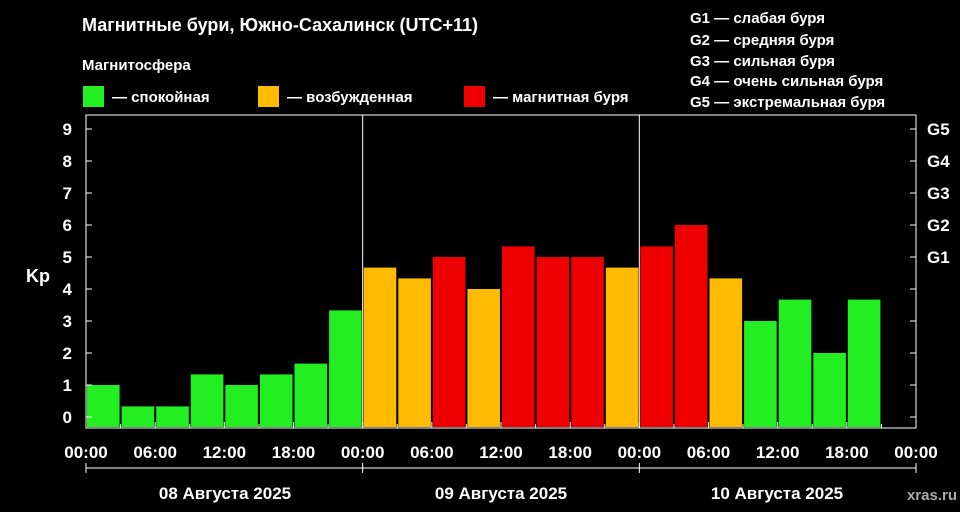 This screenshot has width=960, height=512. I want to click on y-tick-label: 0, so click(67, 417).